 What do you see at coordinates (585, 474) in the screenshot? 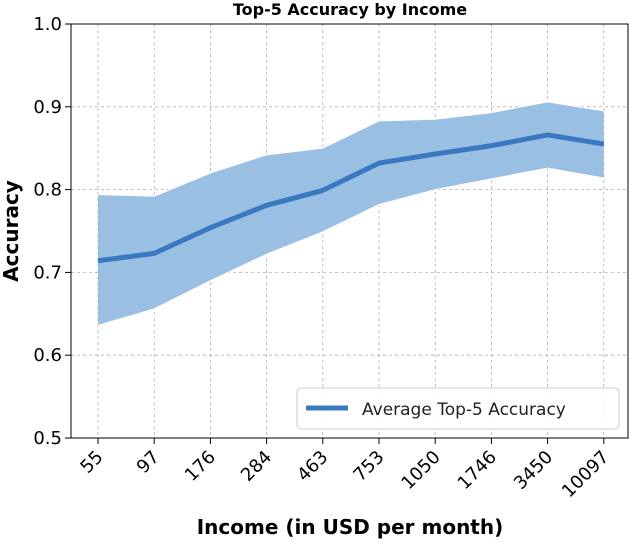
I see `x-tick-label: 10097` at bounding box center [585, 474].